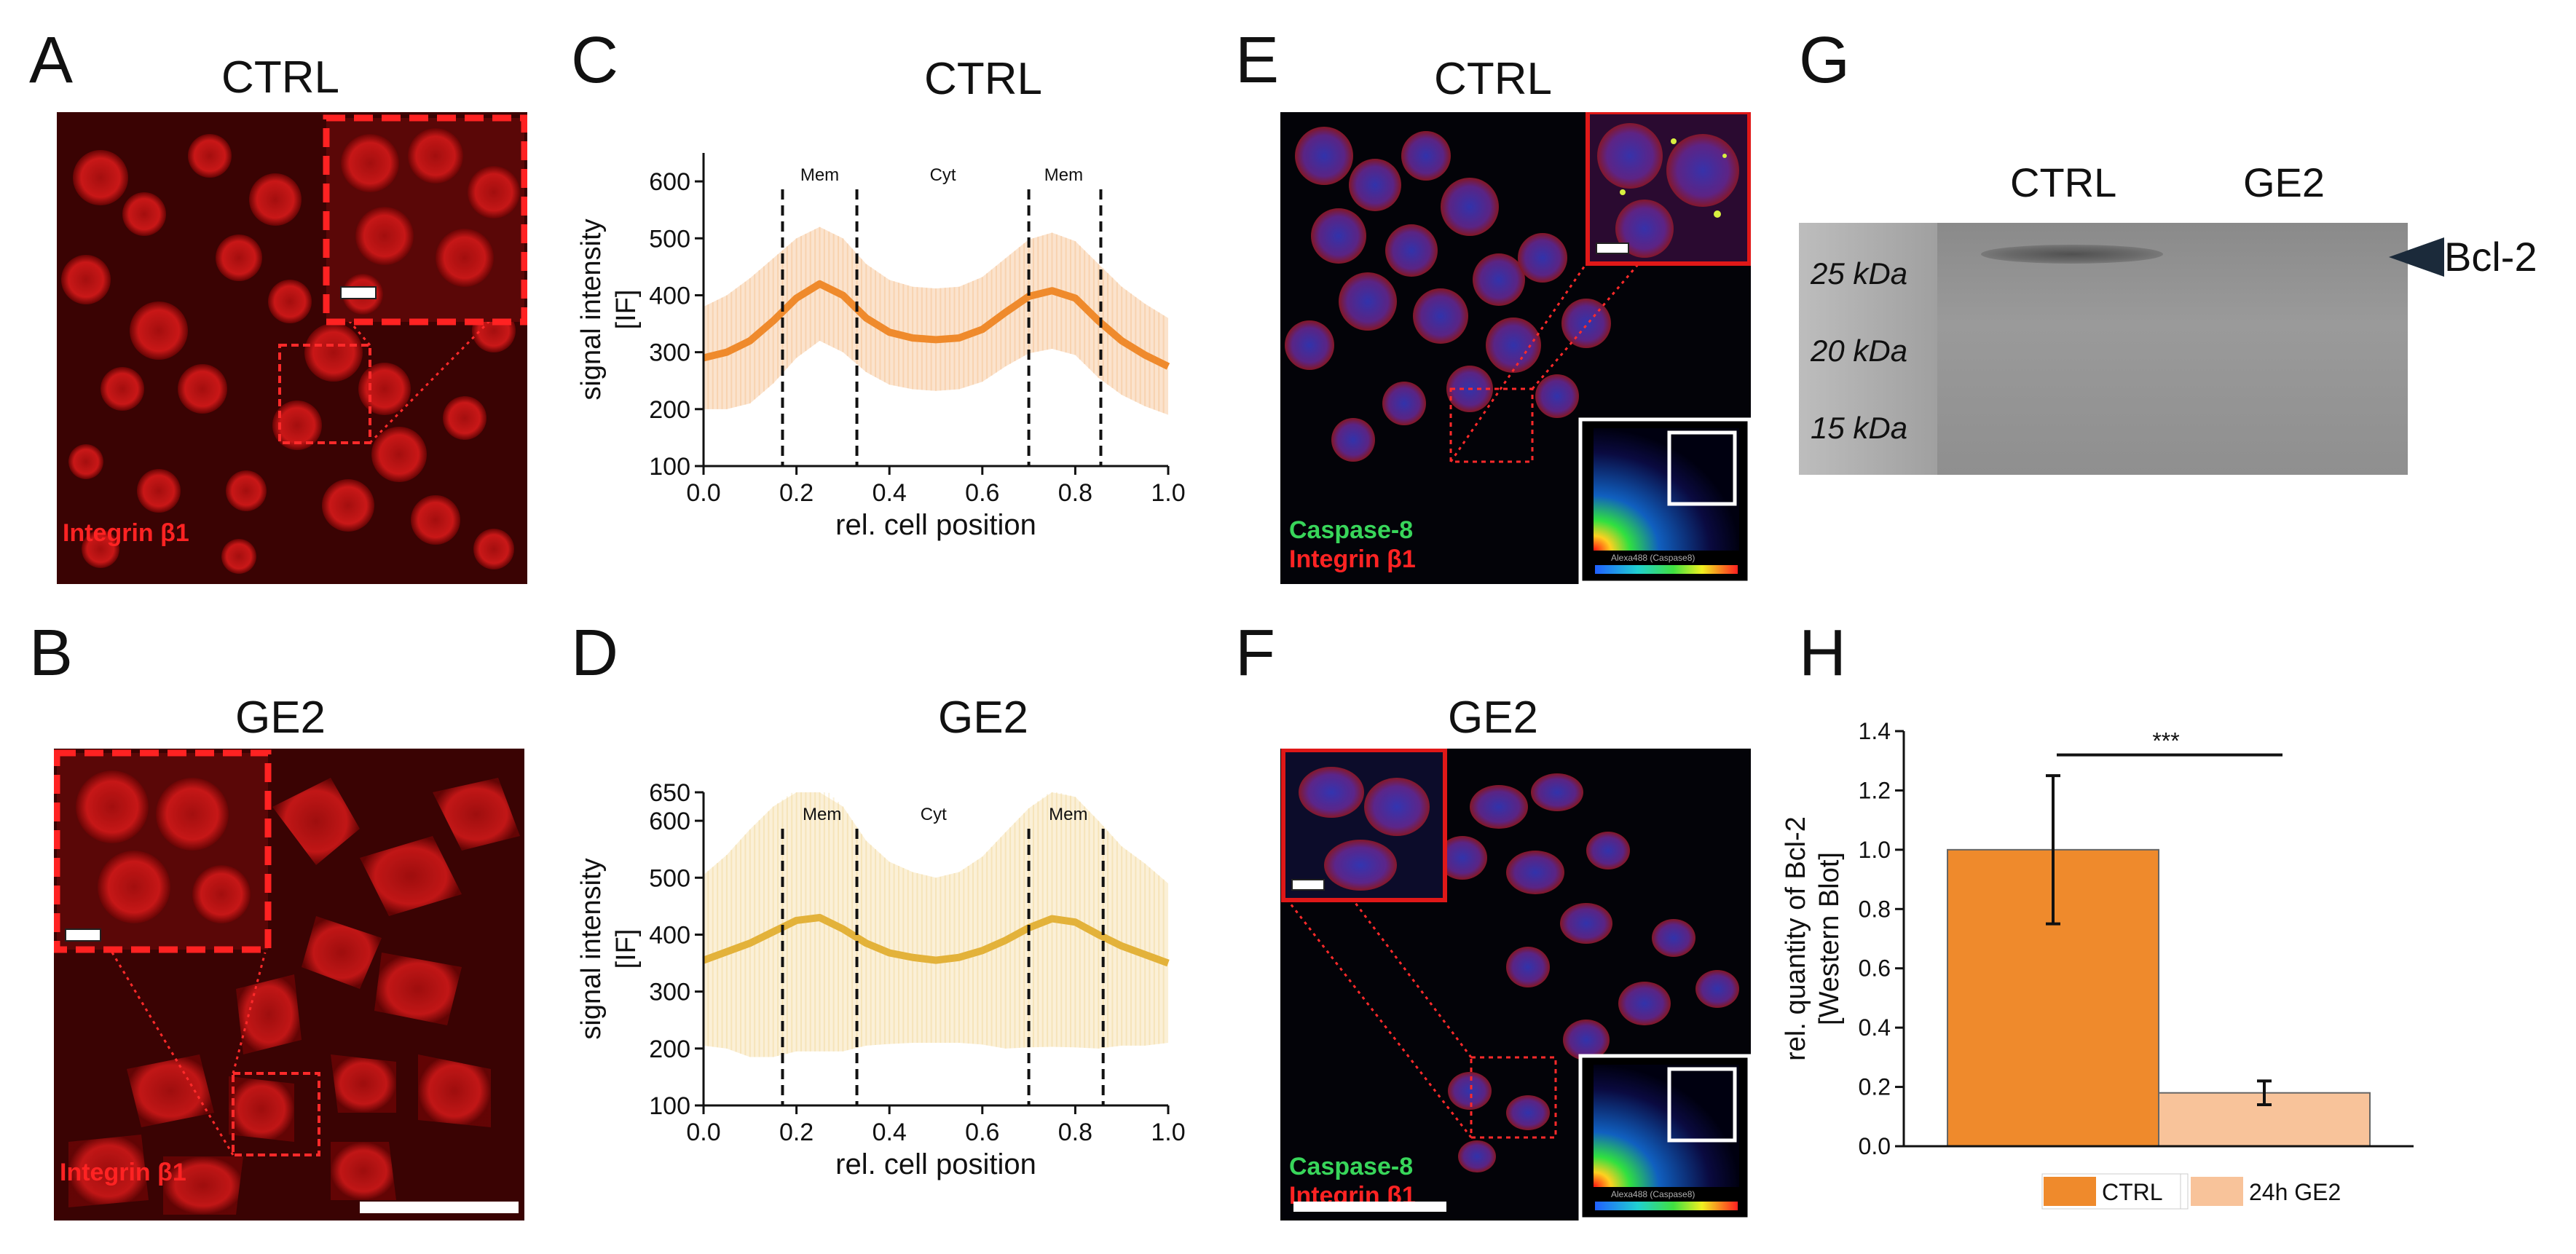 This screenshot has width=2576, height=1254. I want to click on marker-15kda: 15 kDa, so click(1859, 428).